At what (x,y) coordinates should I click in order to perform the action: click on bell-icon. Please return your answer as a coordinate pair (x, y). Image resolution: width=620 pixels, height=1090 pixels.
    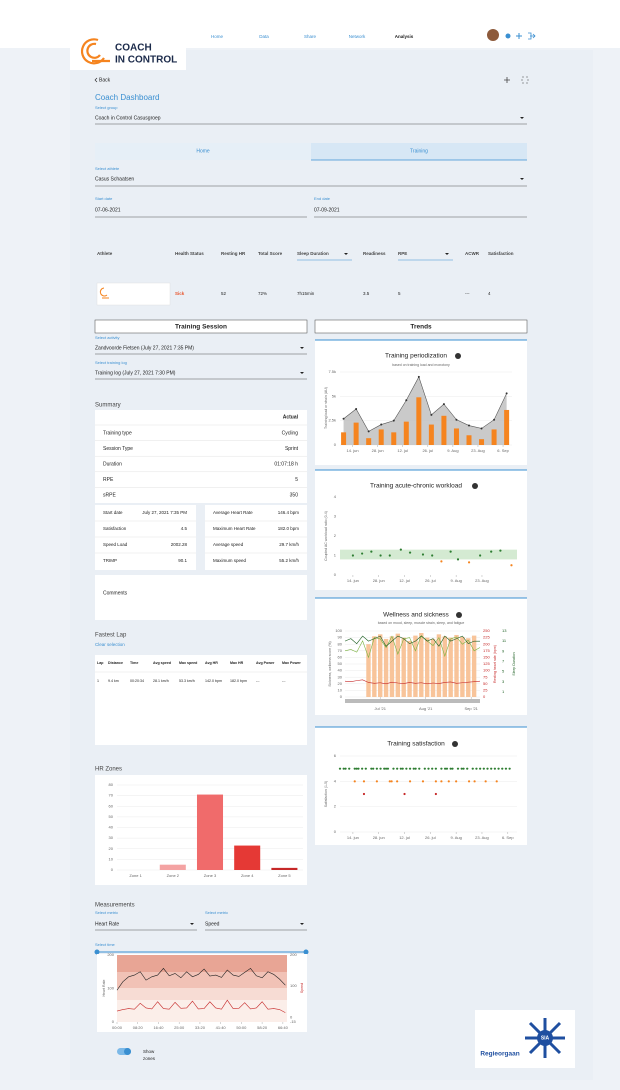
    Looking at the image, I should click on (508, 36).